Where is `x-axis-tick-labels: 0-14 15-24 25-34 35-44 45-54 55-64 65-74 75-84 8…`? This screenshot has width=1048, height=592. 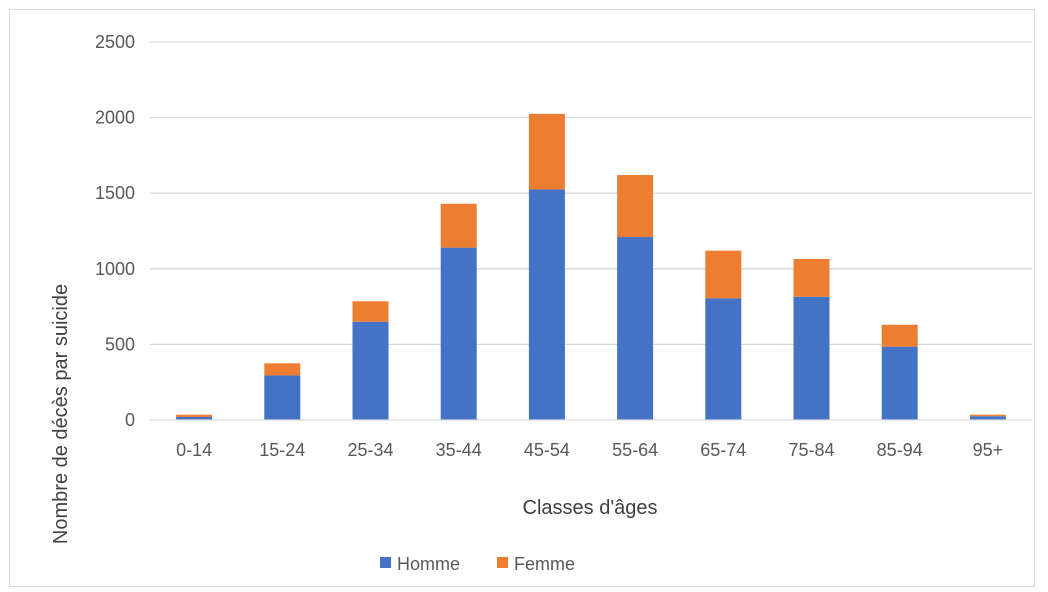
x-axis-tick-labels: 0-14 15-24 25-34 35-44 45-54 55-64 65-74 75-84 8… is located at coordinates (589, 450).